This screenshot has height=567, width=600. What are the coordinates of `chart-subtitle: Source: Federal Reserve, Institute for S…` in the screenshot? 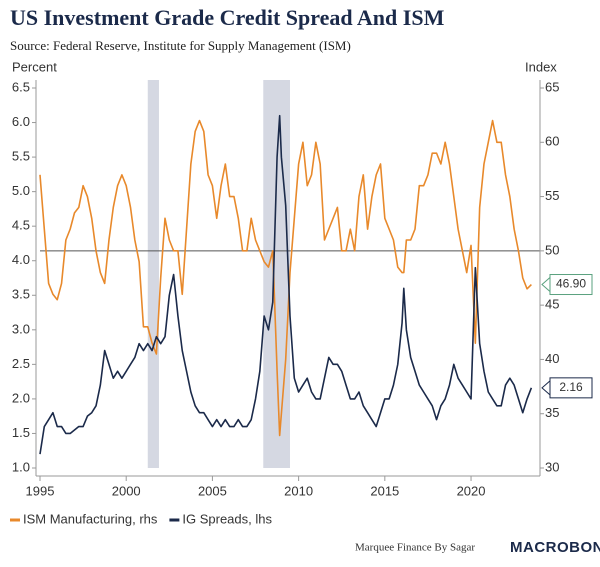 It's located at (180, 45).